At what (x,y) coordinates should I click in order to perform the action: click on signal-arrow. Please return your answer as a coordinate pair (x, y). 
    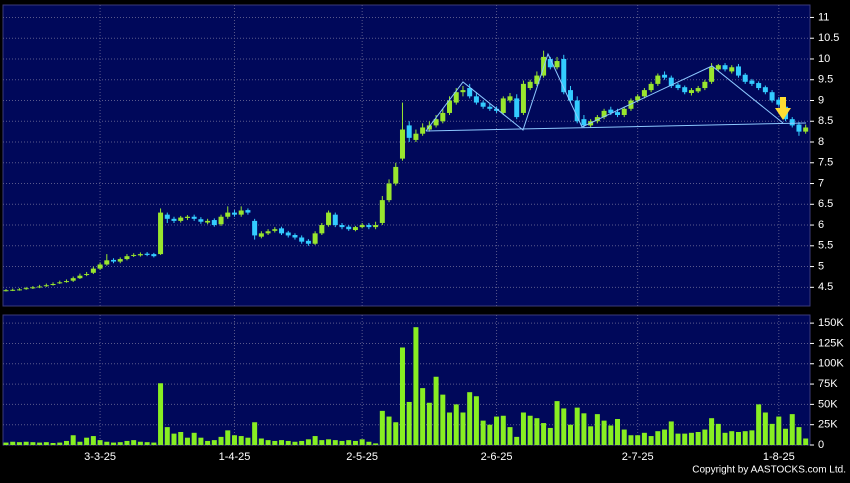
    Looking at the image, I should click on (783, 108).